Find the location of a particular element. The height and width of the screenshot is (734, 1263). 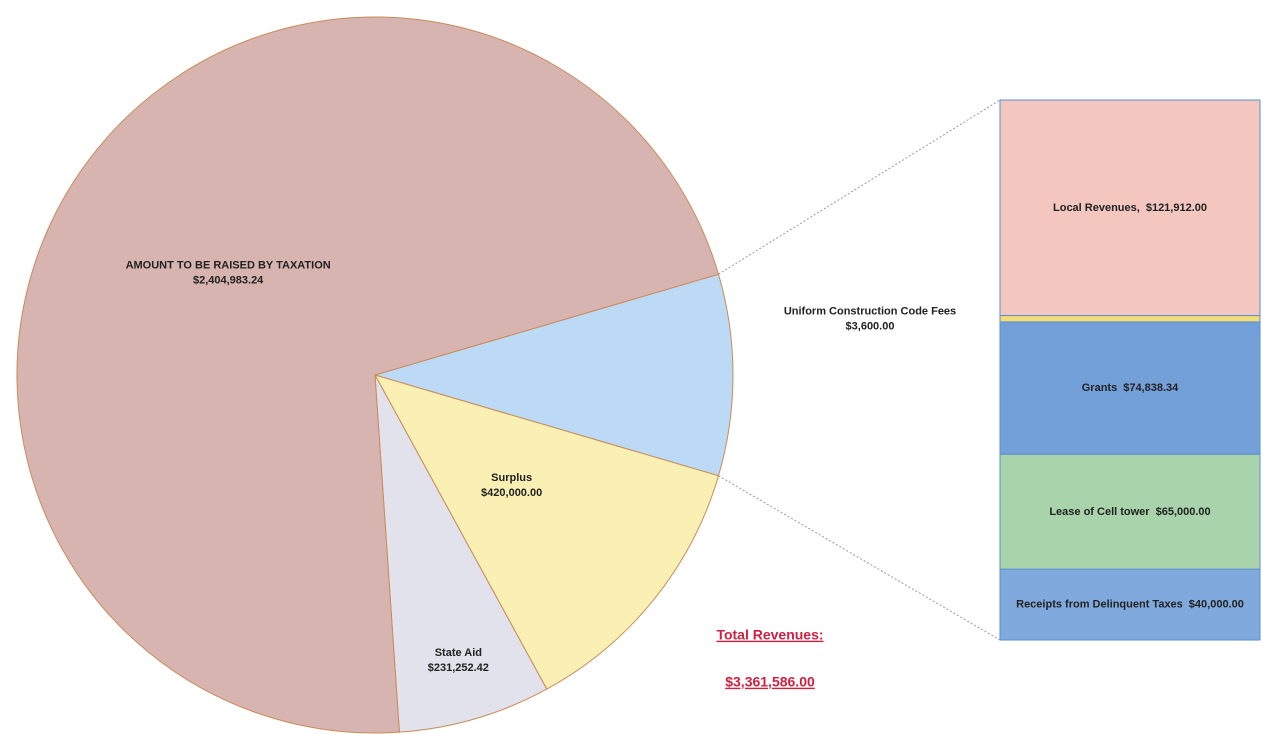

bar-label-value: $3,600.00 is located at coordinates (870, 327).